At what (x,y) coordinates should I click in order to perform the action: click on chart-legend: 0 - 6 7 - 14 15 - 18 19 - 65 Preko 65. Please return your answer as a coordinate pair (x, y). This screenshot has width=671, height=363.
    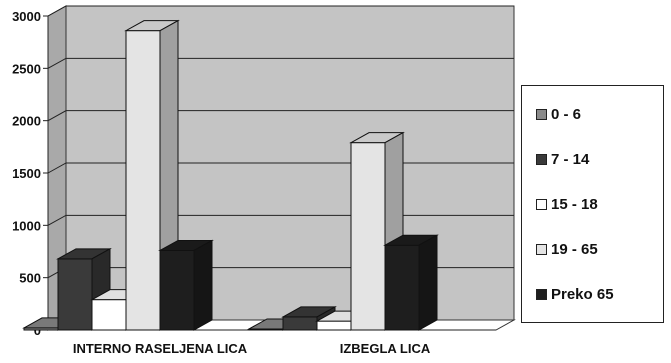
    Looking at the image, I should click on (592, 204).